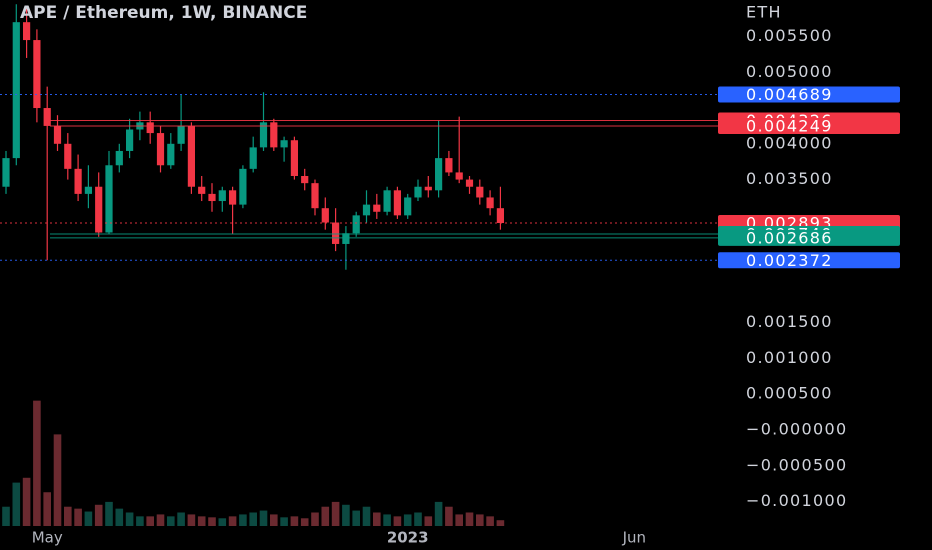 This screenshot has height=550, width=932. What do you see at coordinates (789, 142) in the screenshot?
I see `y-tick-label: 0.004000` at bounding box center [789, 142].